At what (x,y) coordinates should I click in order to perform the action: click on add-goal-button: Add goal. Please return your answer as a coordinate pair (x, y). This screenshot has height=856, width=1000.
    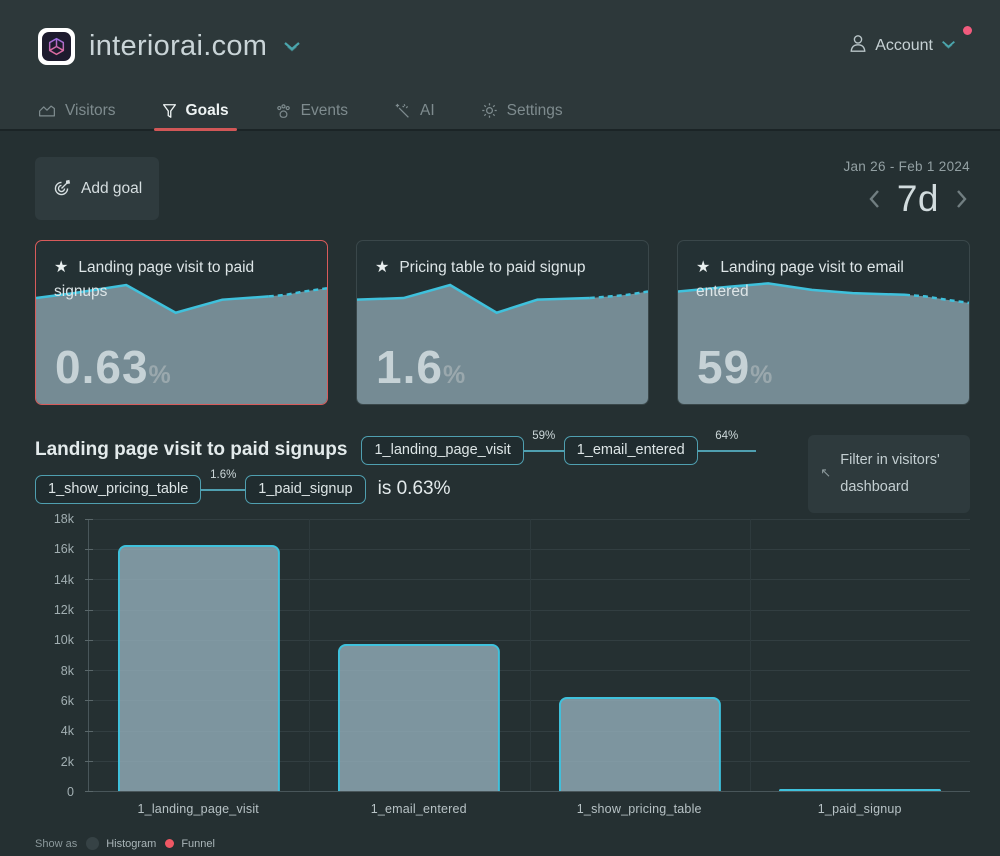
    Looking at the image, I should click on (97, 188).